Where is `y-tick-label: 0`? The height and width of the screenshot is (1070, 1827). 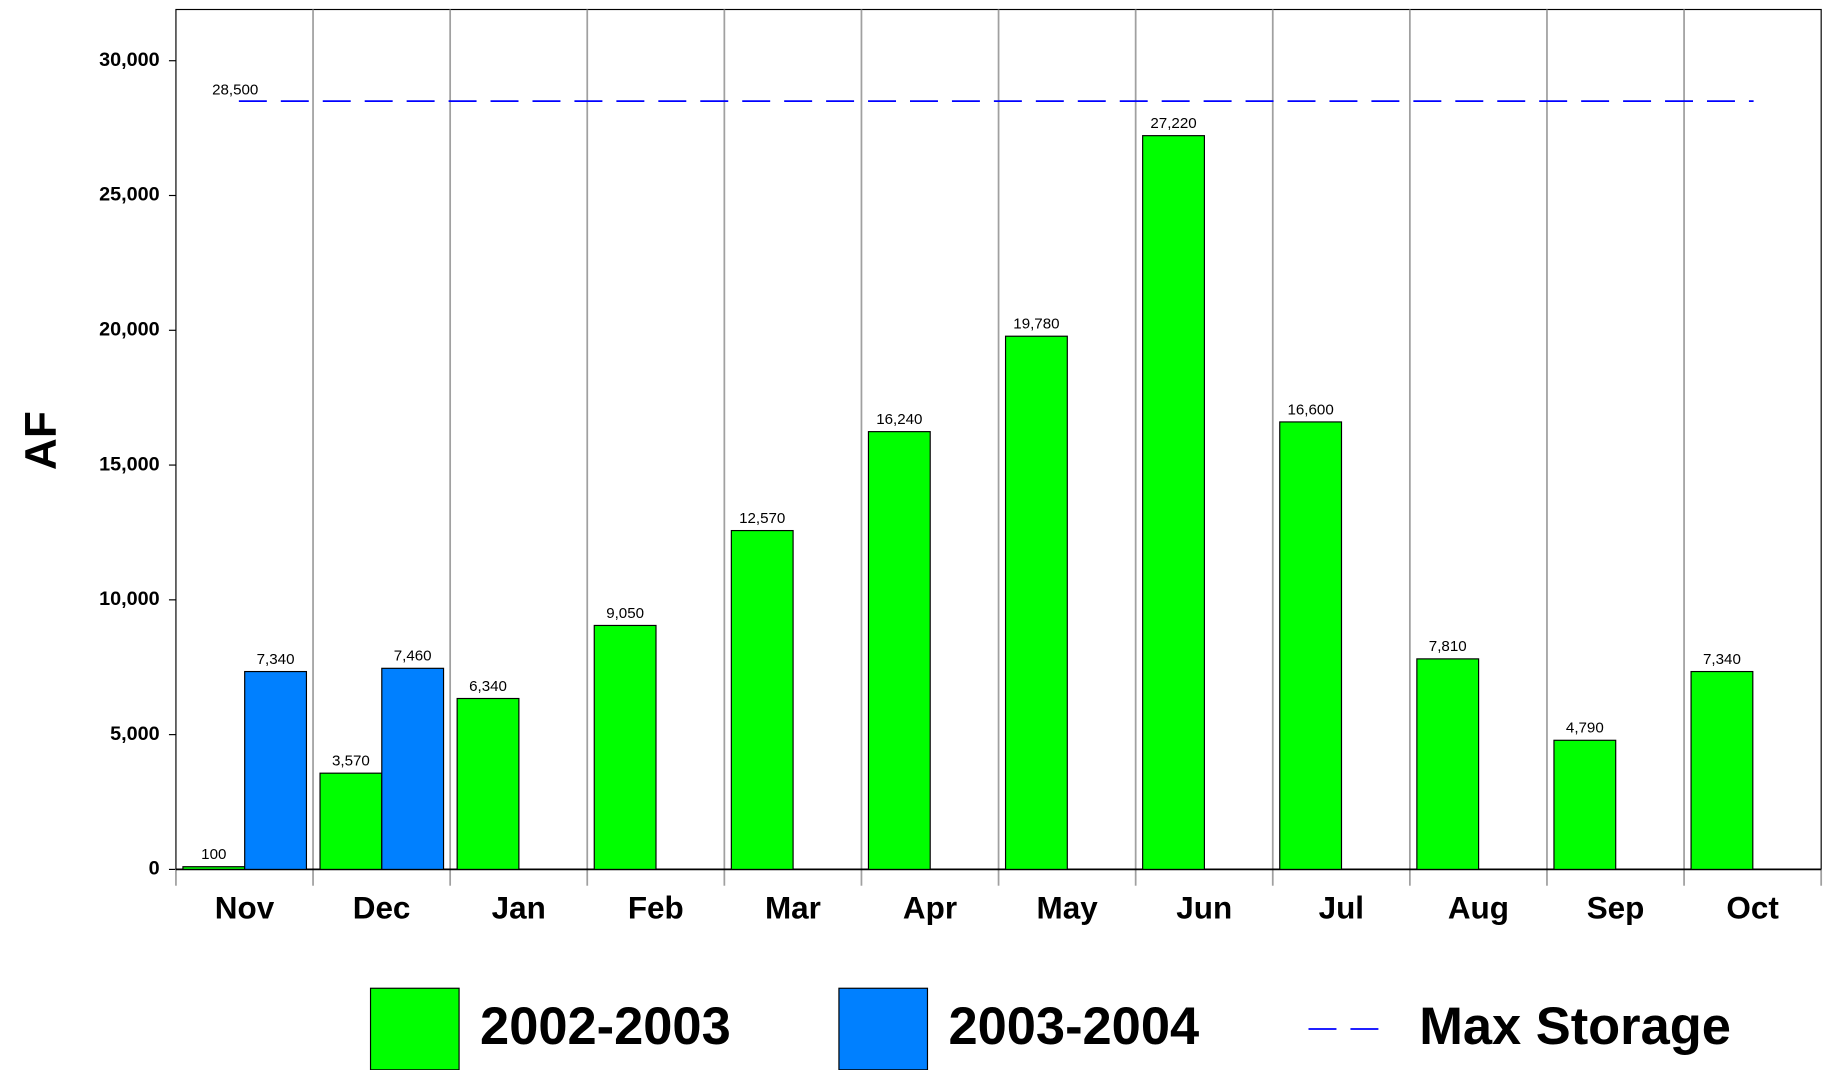 y-tick-label: 0 is located at coordinates (154, 869).